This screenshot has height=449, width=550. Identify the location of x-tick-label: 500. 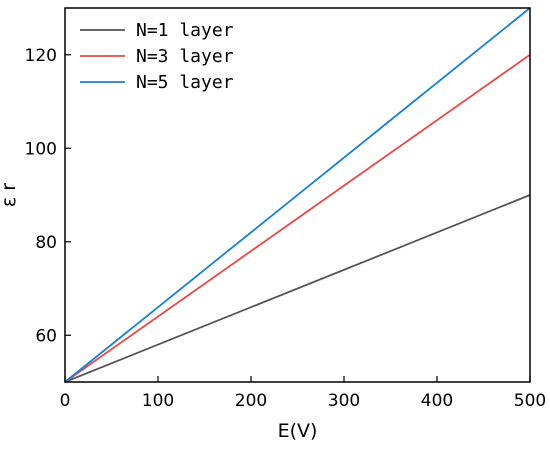
(530, 401).